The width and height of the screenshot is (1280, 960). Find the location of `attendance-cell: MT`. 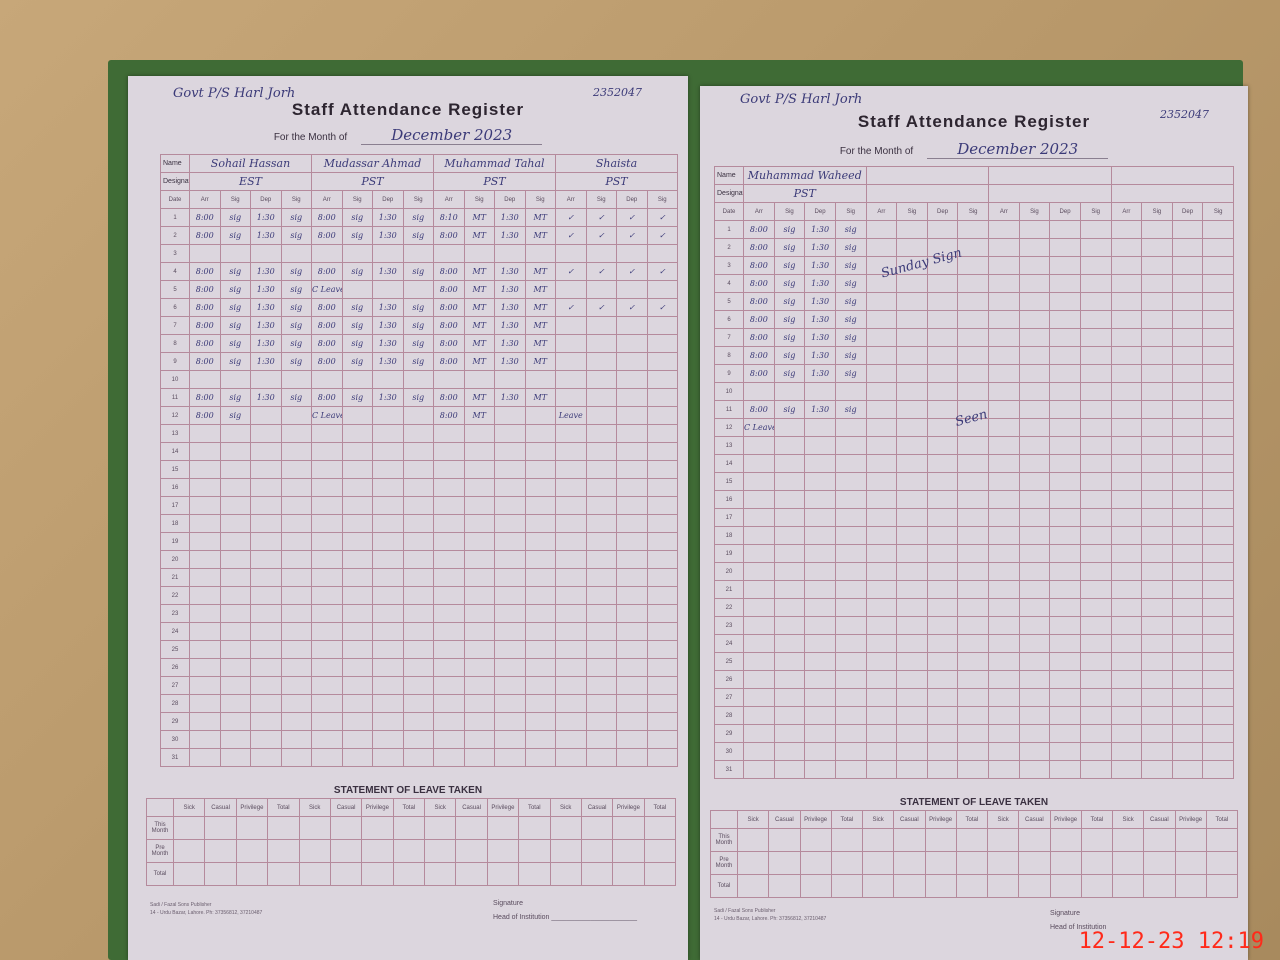

attendance-cell: MT is located at coordinates (540, 271).